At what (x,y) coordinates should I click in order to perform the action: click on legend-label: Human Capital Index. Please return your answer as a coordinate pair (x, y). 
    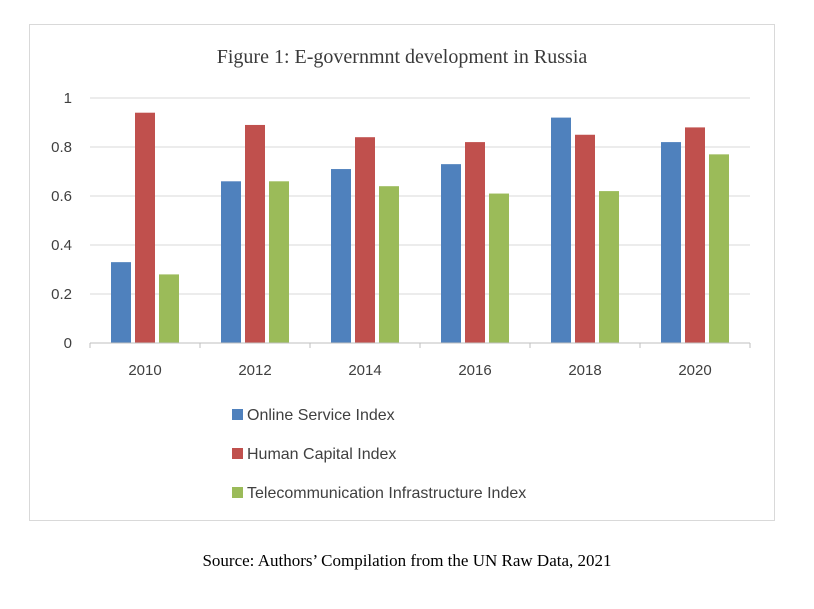
    Looking at the image, I should click on (321, 454).